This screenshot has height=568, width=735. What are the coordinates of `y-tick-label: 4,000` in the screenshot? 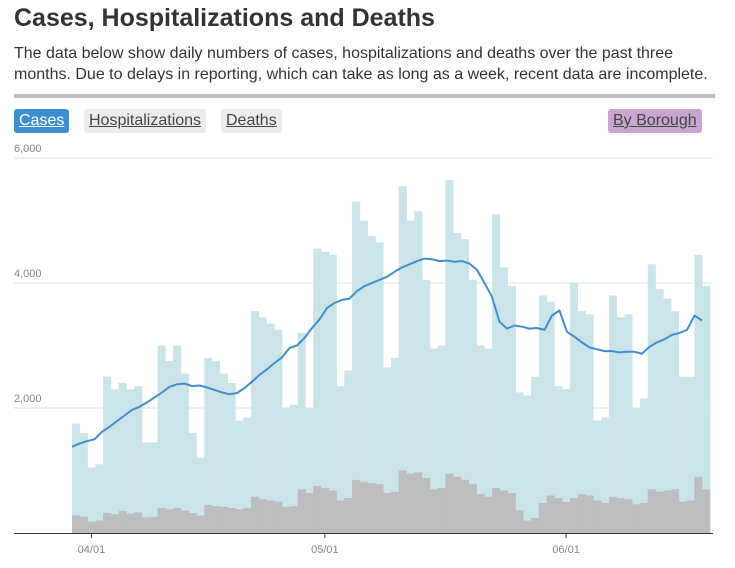 It's located at (28, 274).